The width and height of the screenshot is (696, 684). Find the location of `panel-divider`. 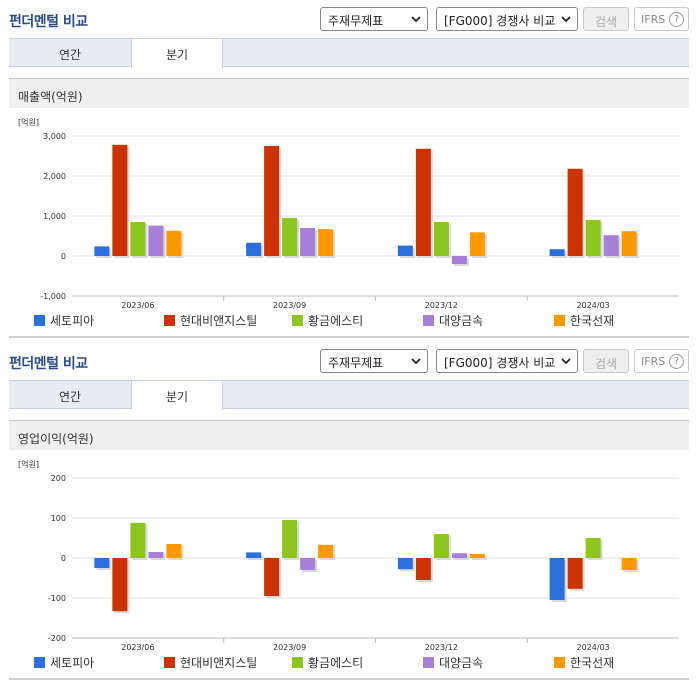

panel-divider is located at coordinates (349, 337).